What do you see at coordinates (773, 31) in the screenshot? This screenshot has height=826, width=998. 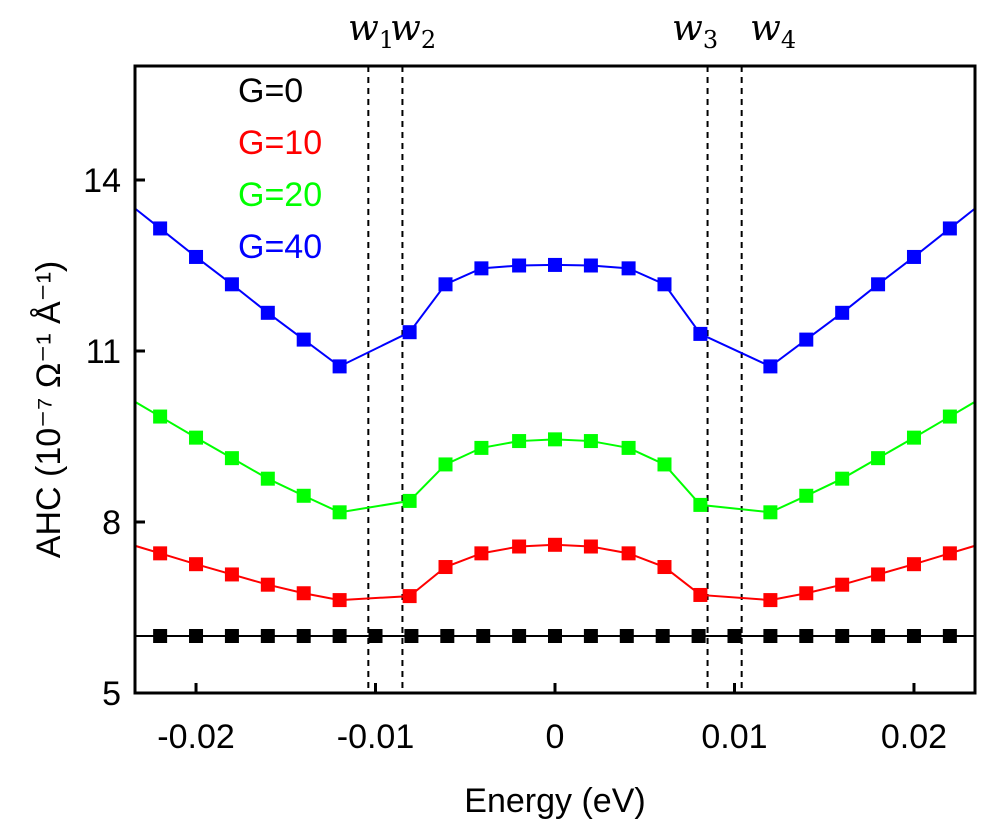 I see `marker-label-w4: w4` at bounding box center [773, 31].